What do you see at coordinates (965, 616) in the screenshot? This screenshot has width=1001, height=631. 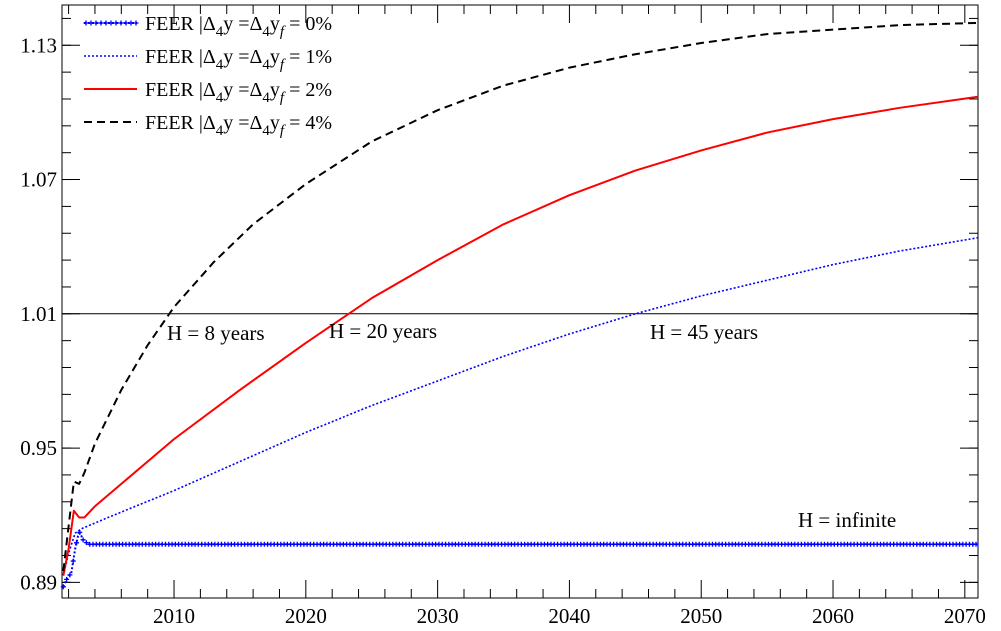 I see `x-tick-label: 2070` at bounding box center [965, 616].